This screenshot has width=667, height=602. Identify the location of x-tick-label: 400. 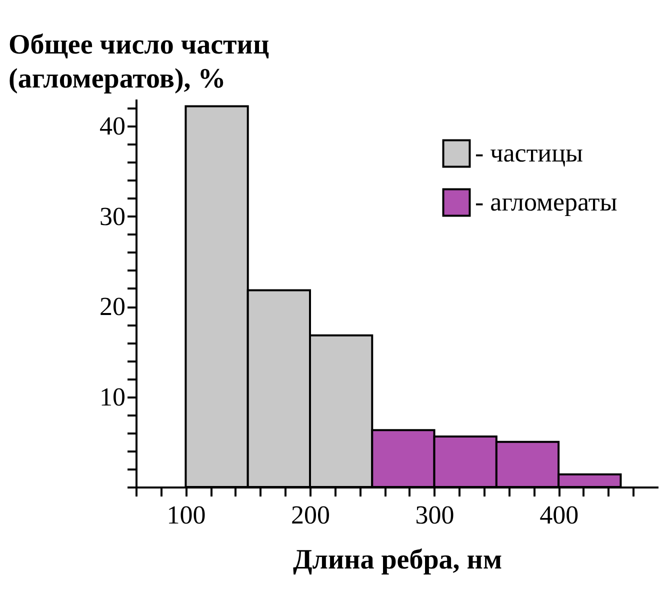
(559, 515).